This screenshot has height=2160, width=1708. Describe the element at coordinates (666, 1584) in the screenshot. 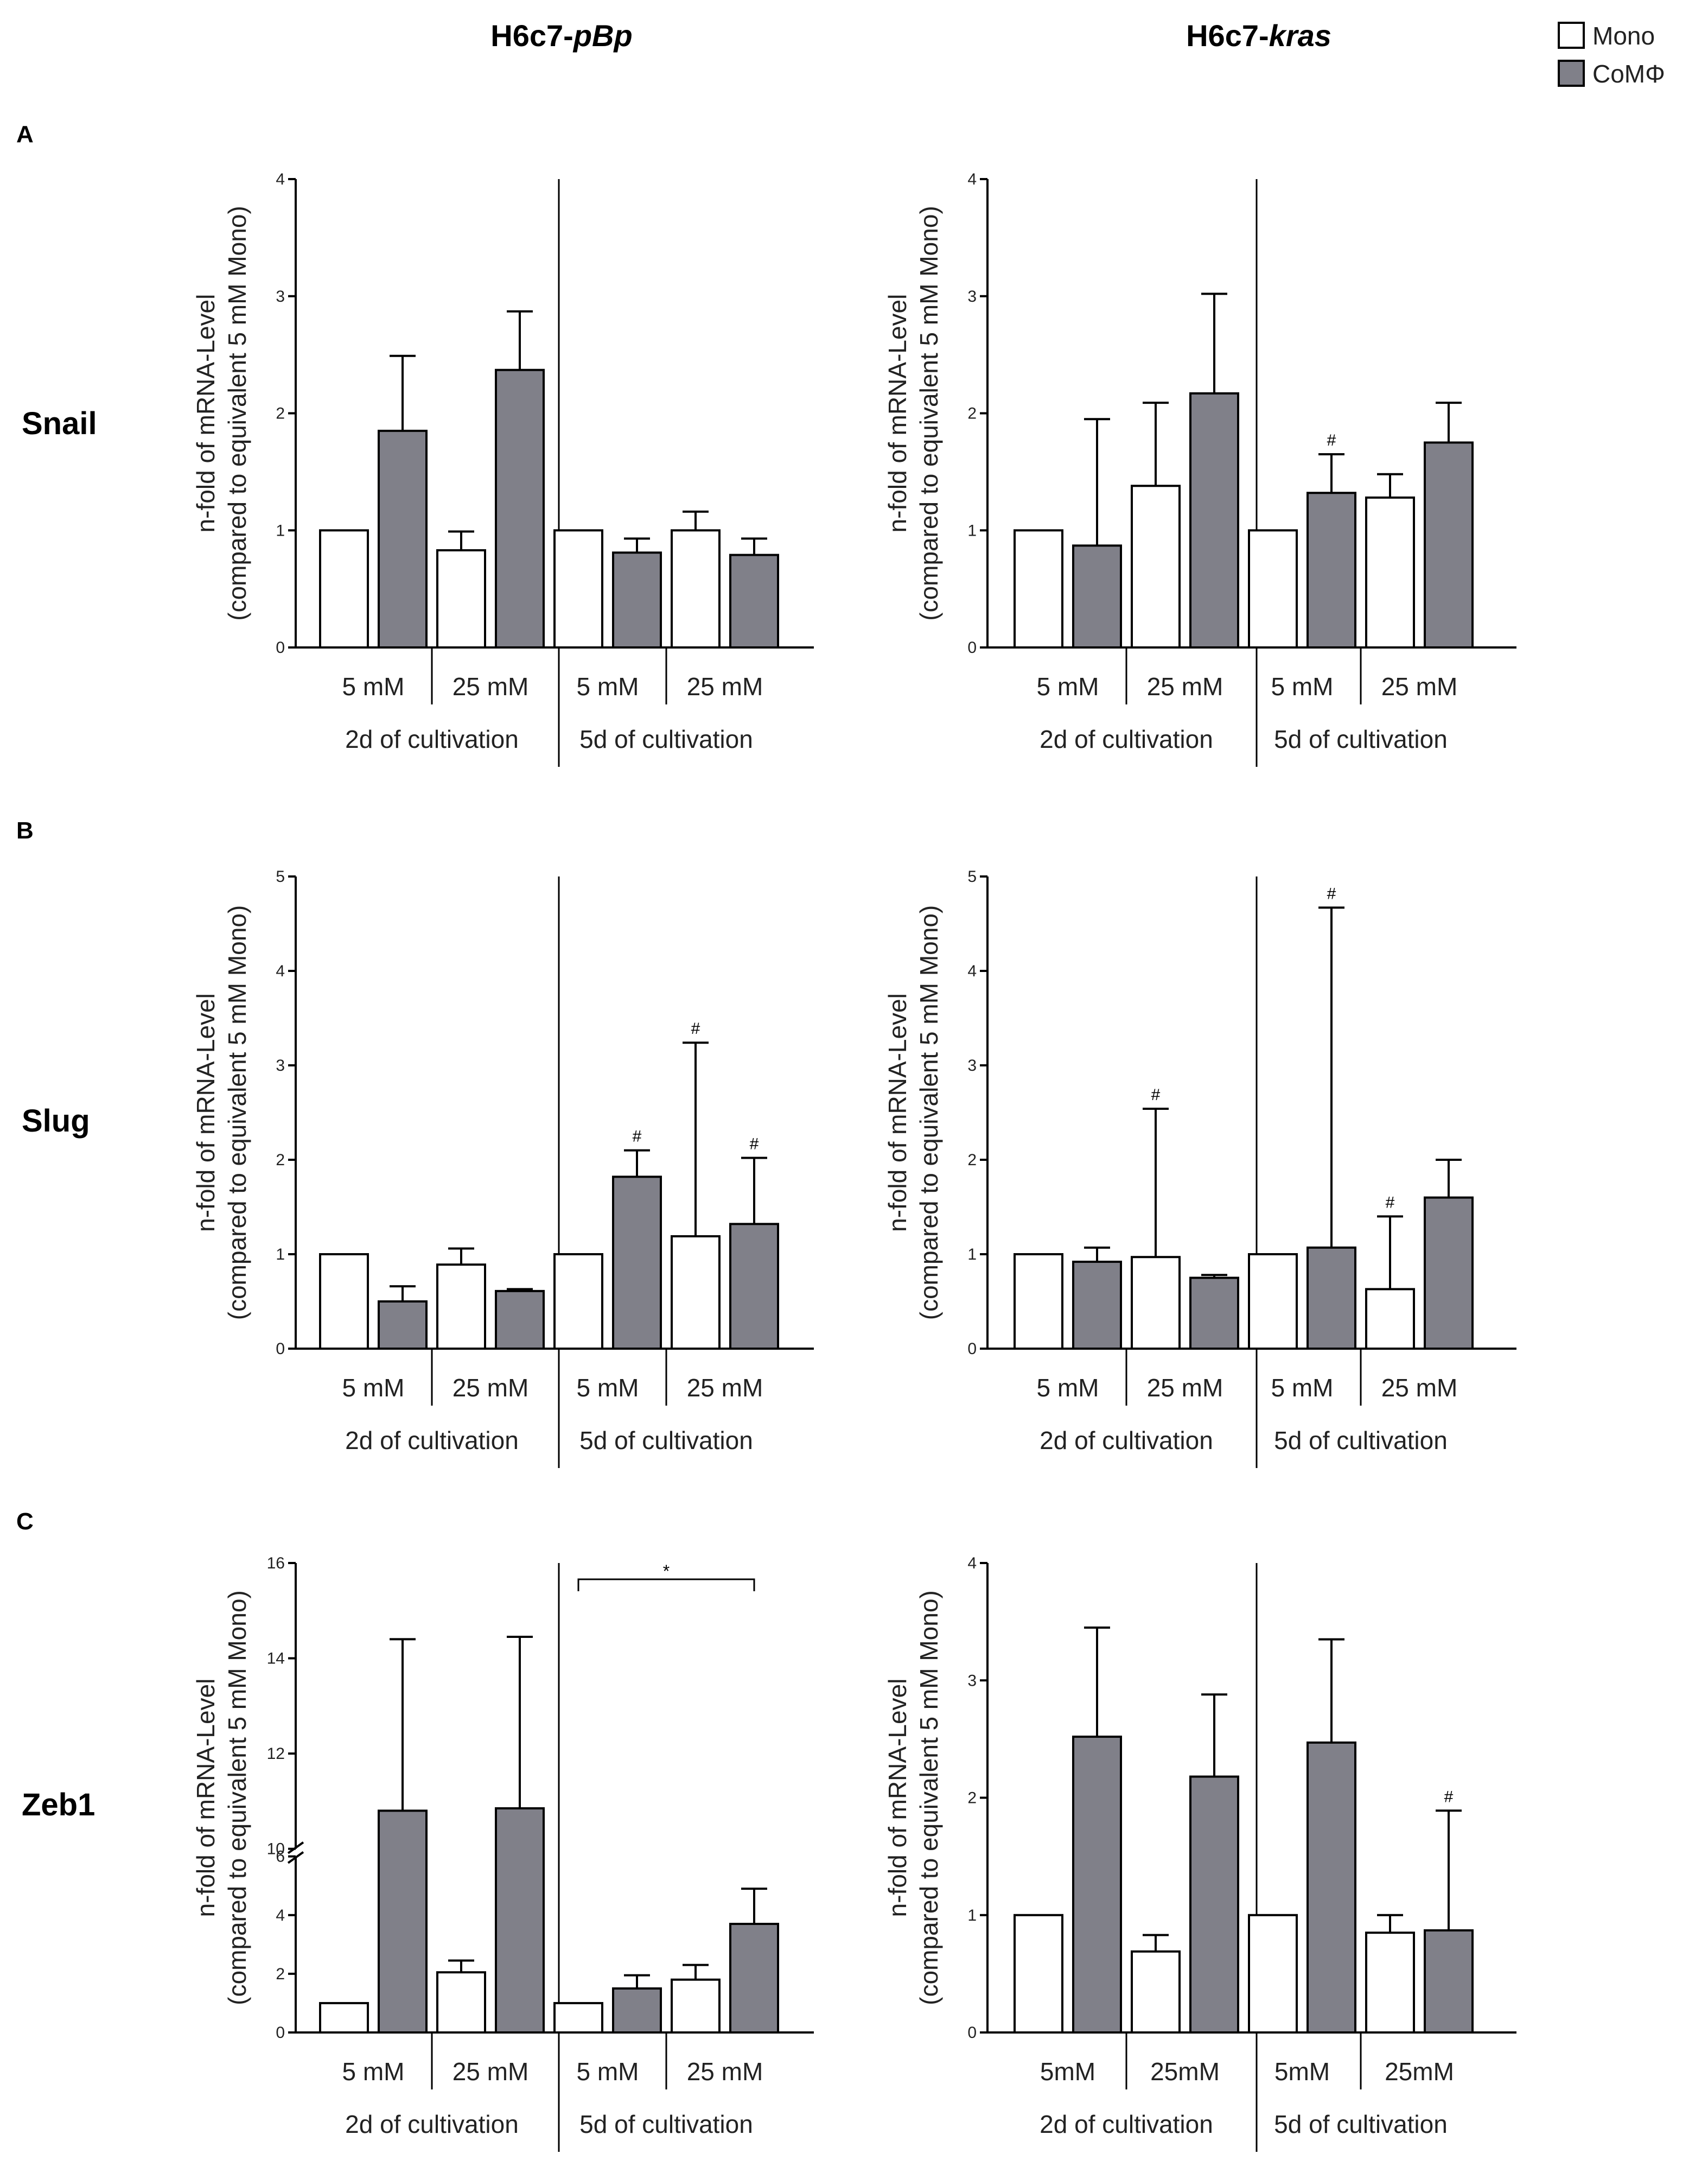

I see `significance-bracket` at that location.